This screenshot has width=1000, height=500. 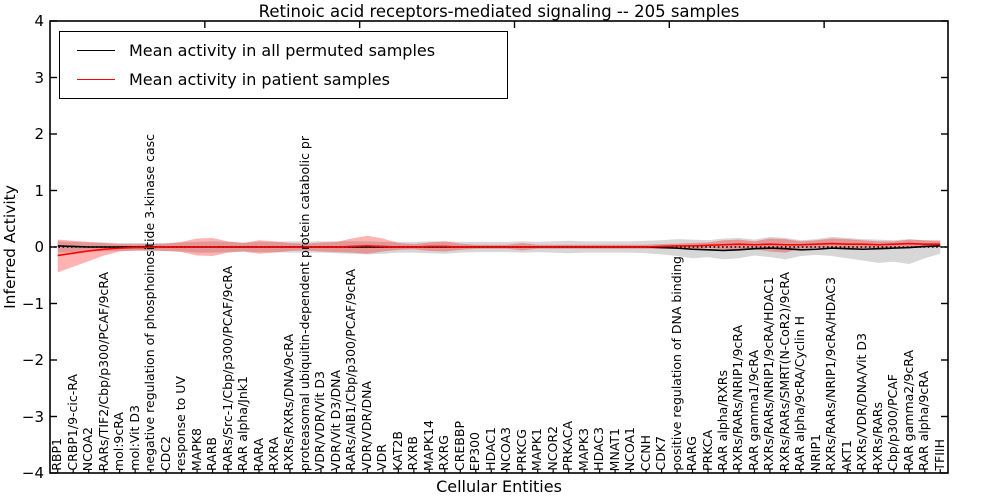 What do you see at coordinates (831, 374) in the screenshot?
I see `x-tick-label: RXRs/RARs/NRIP1/9cRA/HDAC3` at bounding box center [831, 374].